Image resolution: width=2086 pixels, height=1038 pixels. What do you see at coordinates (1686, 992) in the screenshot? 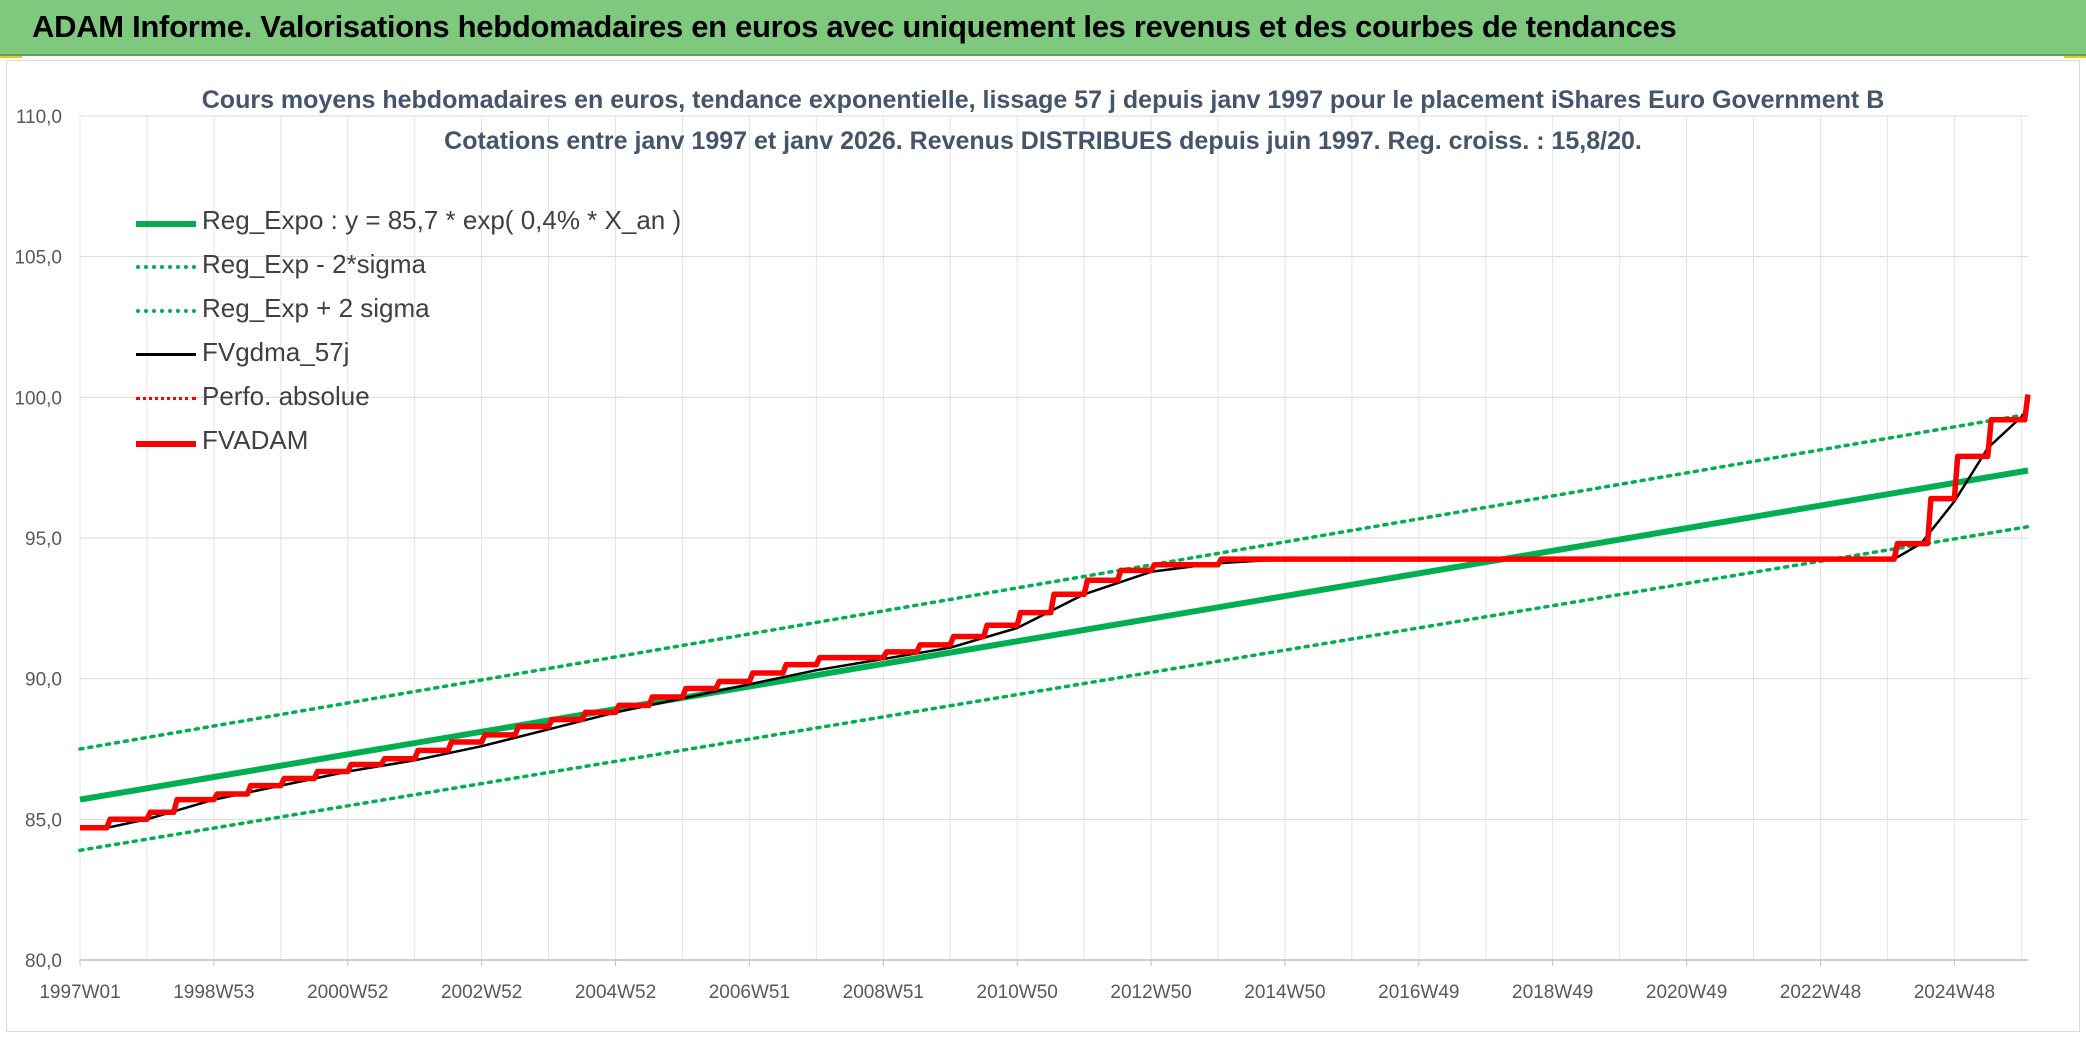
I see `x-tick-label: 2020W49` at bounding box center [1686, 992].